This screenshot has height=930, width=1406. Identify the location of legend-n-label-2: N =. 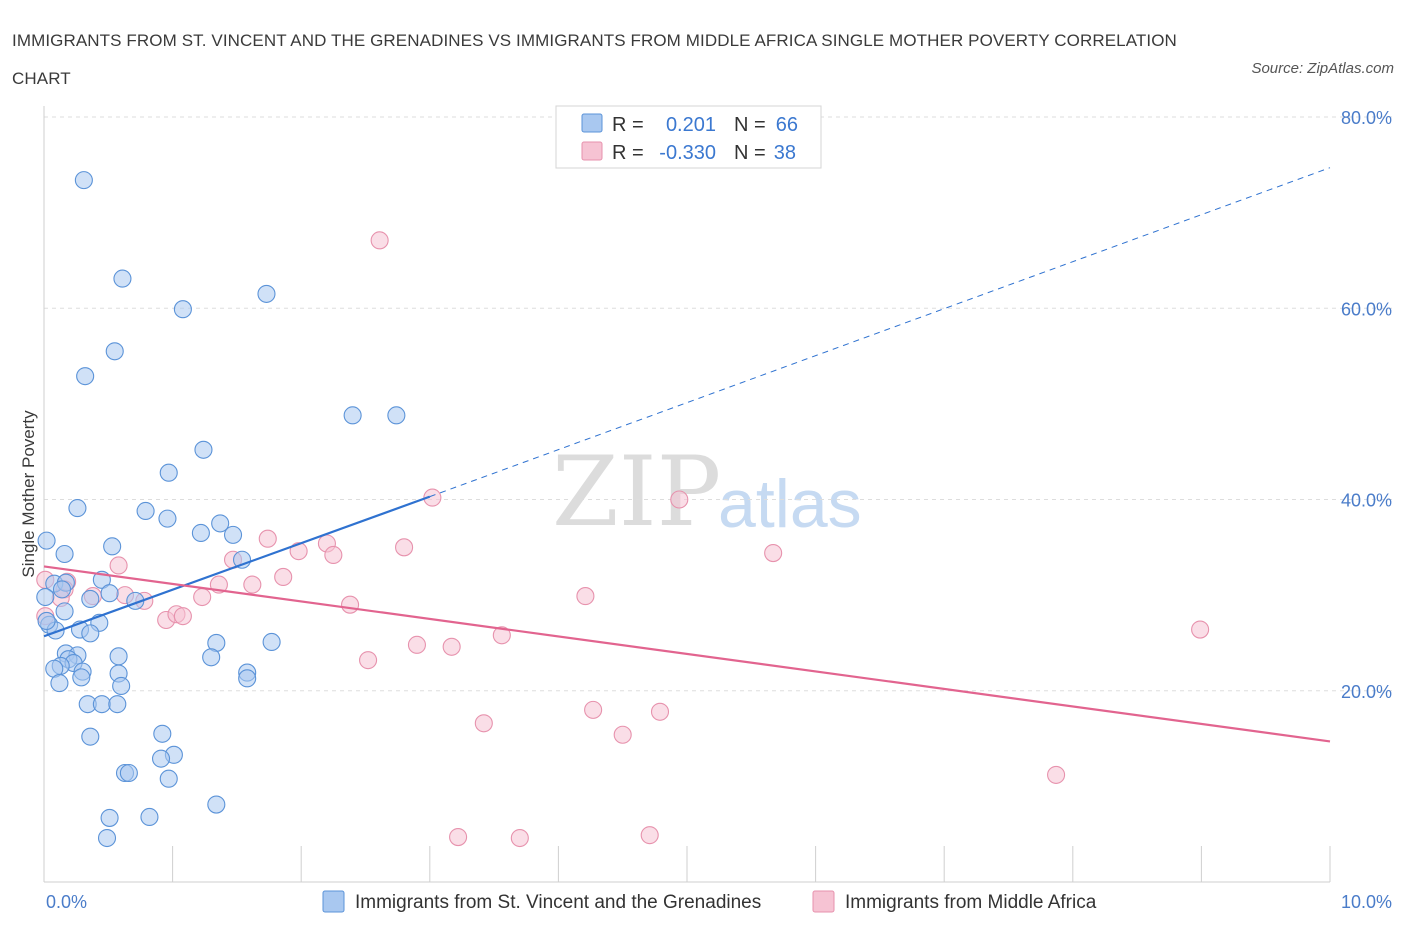
(750, 153).